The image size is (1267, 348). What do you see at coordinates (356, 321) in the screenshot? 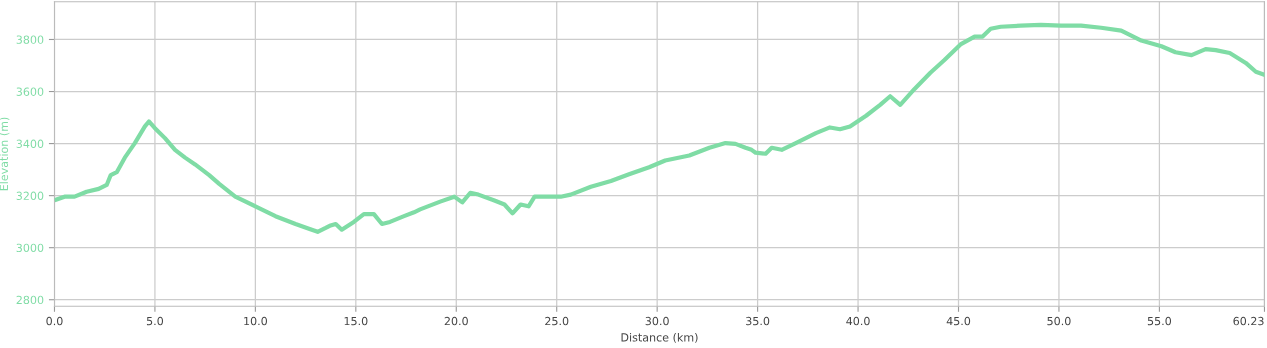
I see `x-tick-label: 15.0` at bounding box center [356, 321].